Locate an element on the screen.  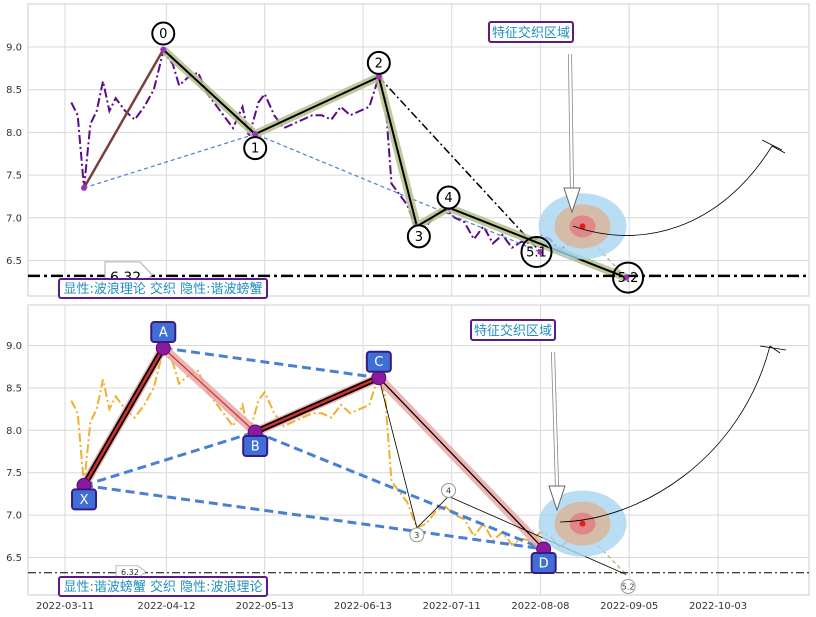
small-wave-label: 4 is located at coordinates (448, 490).